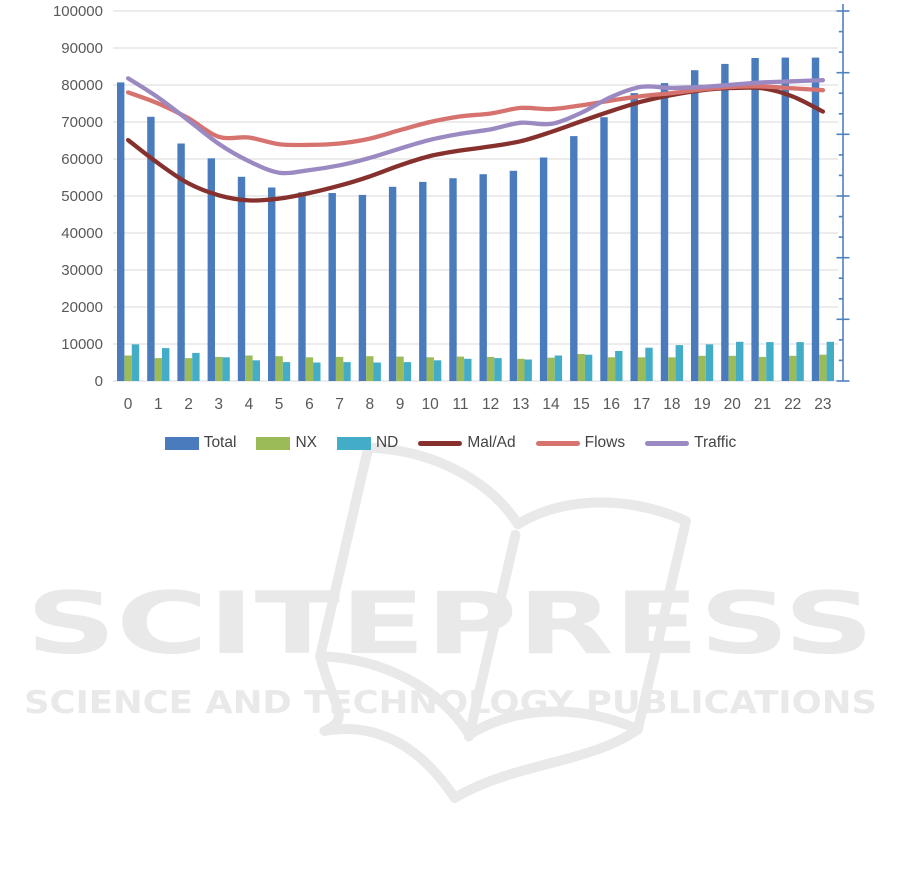 The image size is (901, 887). Describe the element at coordinates (82, 196) in the screenshot. I see `y-tick-label: 50000` at that location.